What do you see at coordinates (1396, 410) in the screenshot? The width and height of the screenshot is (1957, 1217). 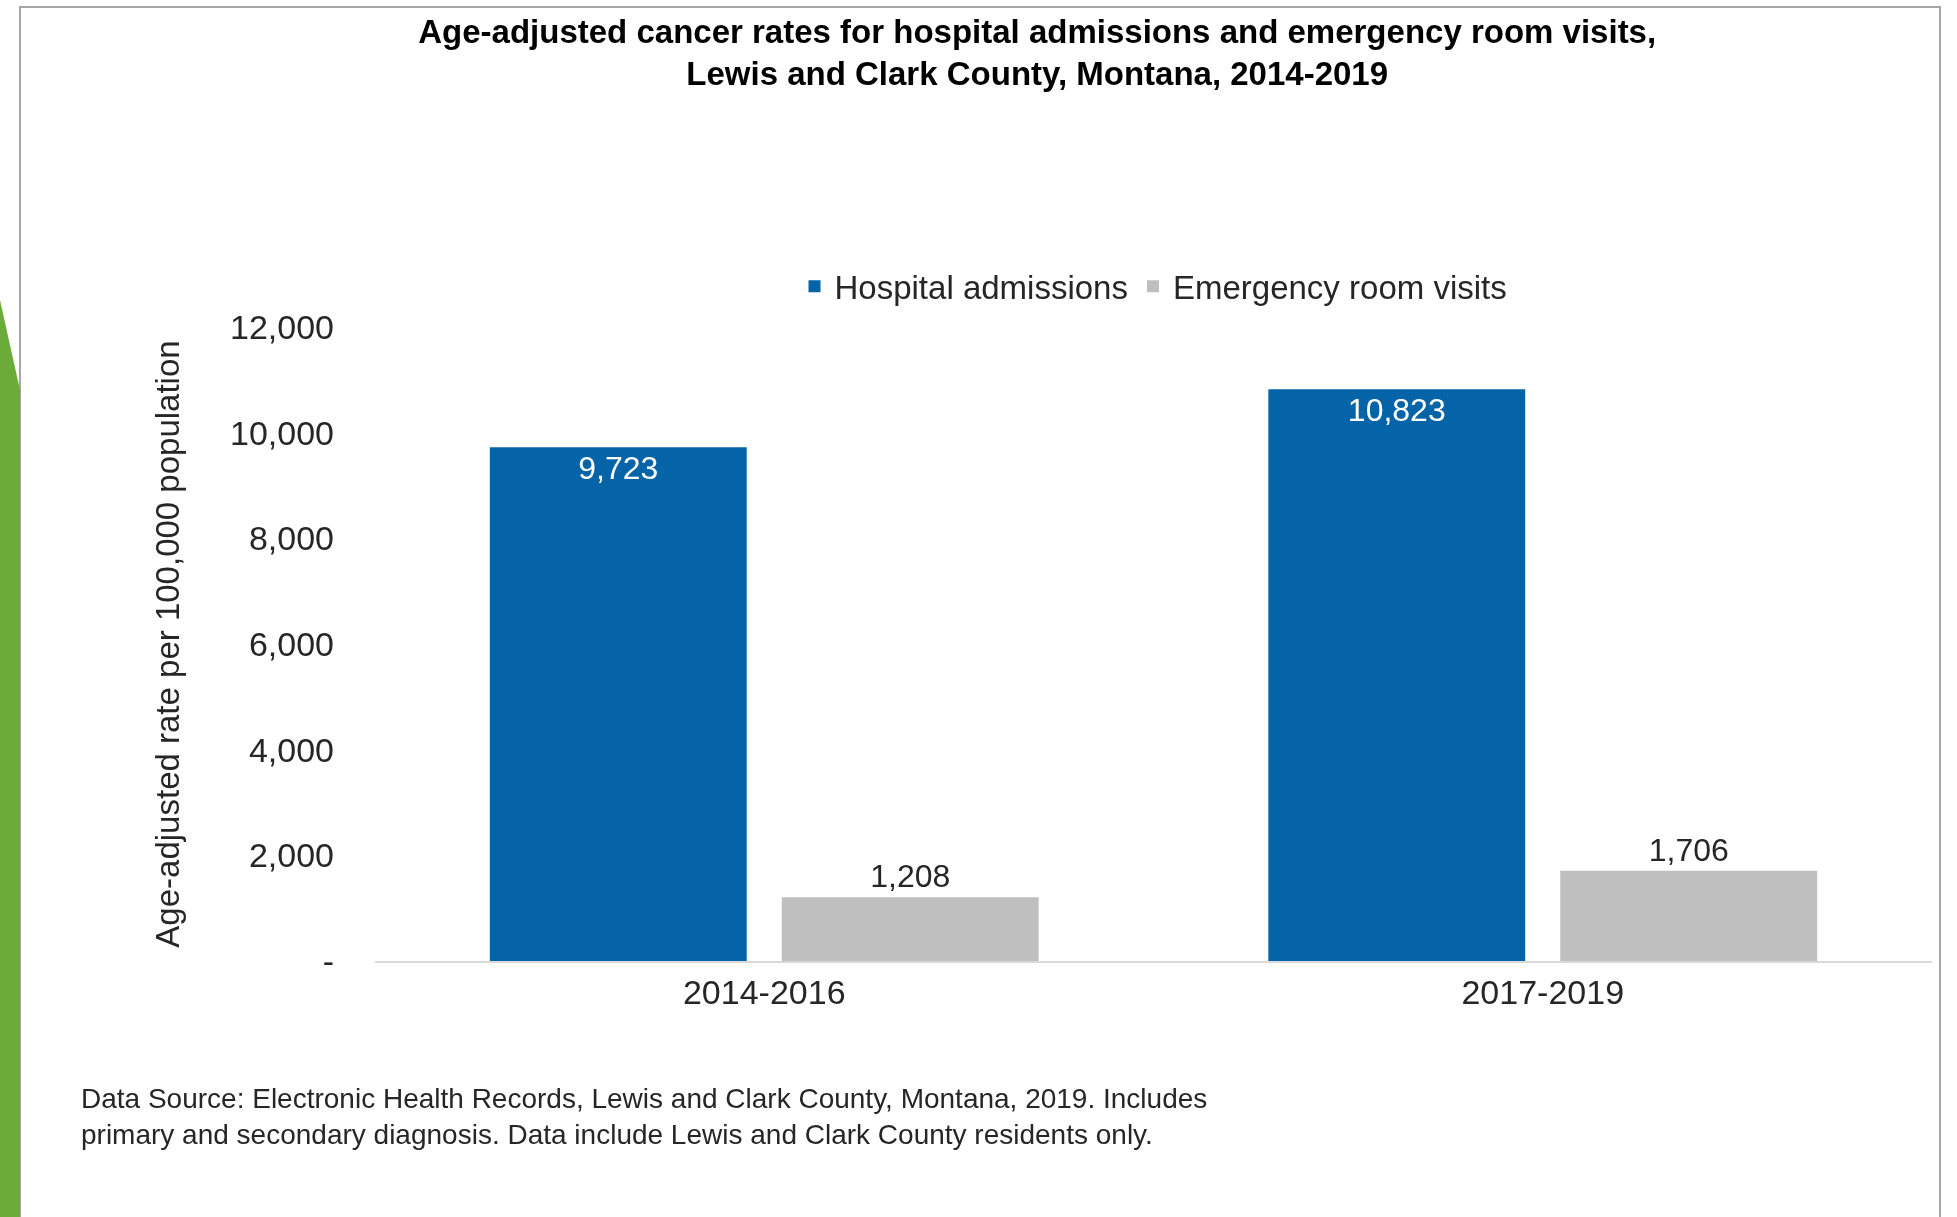 I see `data-label: 10,823` at bounding box center [1396, 410].